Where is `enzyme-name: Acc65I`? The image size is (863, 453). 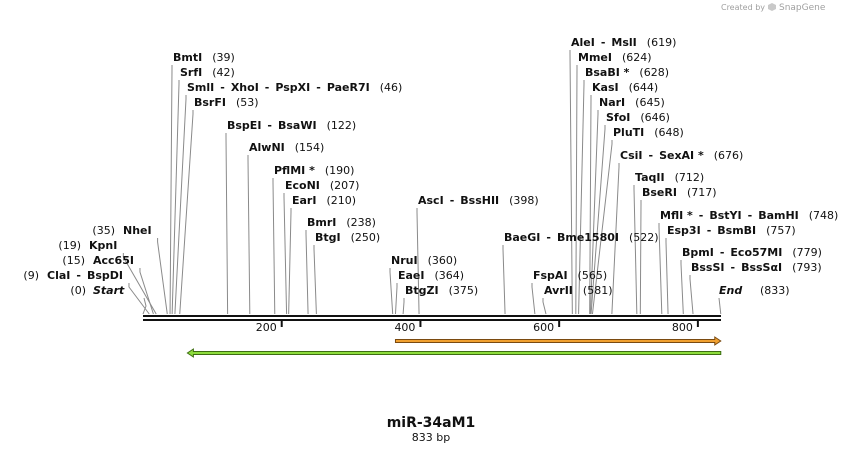 enzyme-name: Acc65I is located at coordinates (113, 260).